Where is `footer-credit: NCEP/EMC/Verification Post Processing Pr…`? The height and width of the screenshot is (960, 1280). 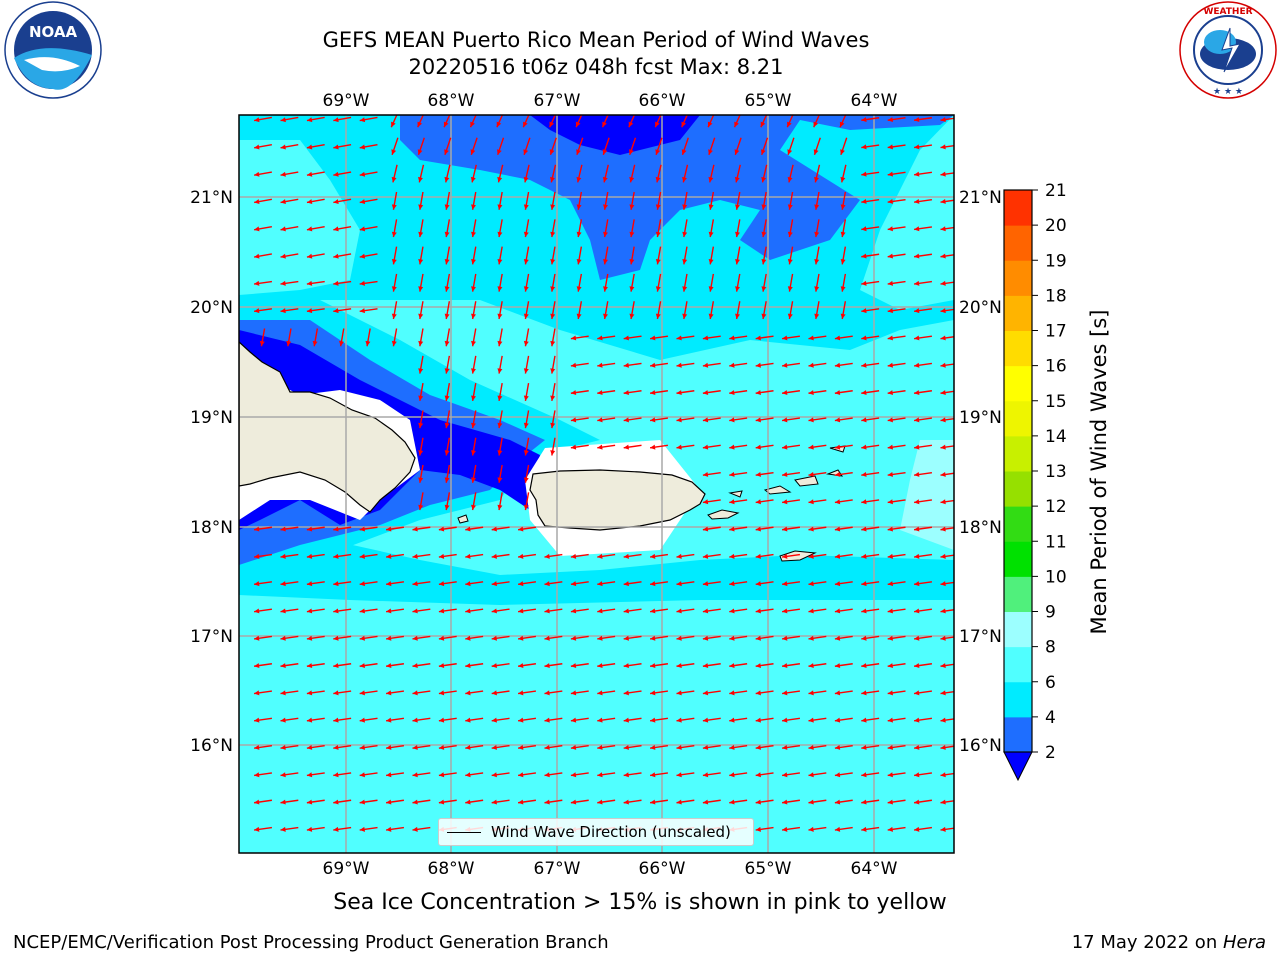
footer-credit: NCEP/EMC/Verification Post Processing Pr… is located at coordinates (311, 942).